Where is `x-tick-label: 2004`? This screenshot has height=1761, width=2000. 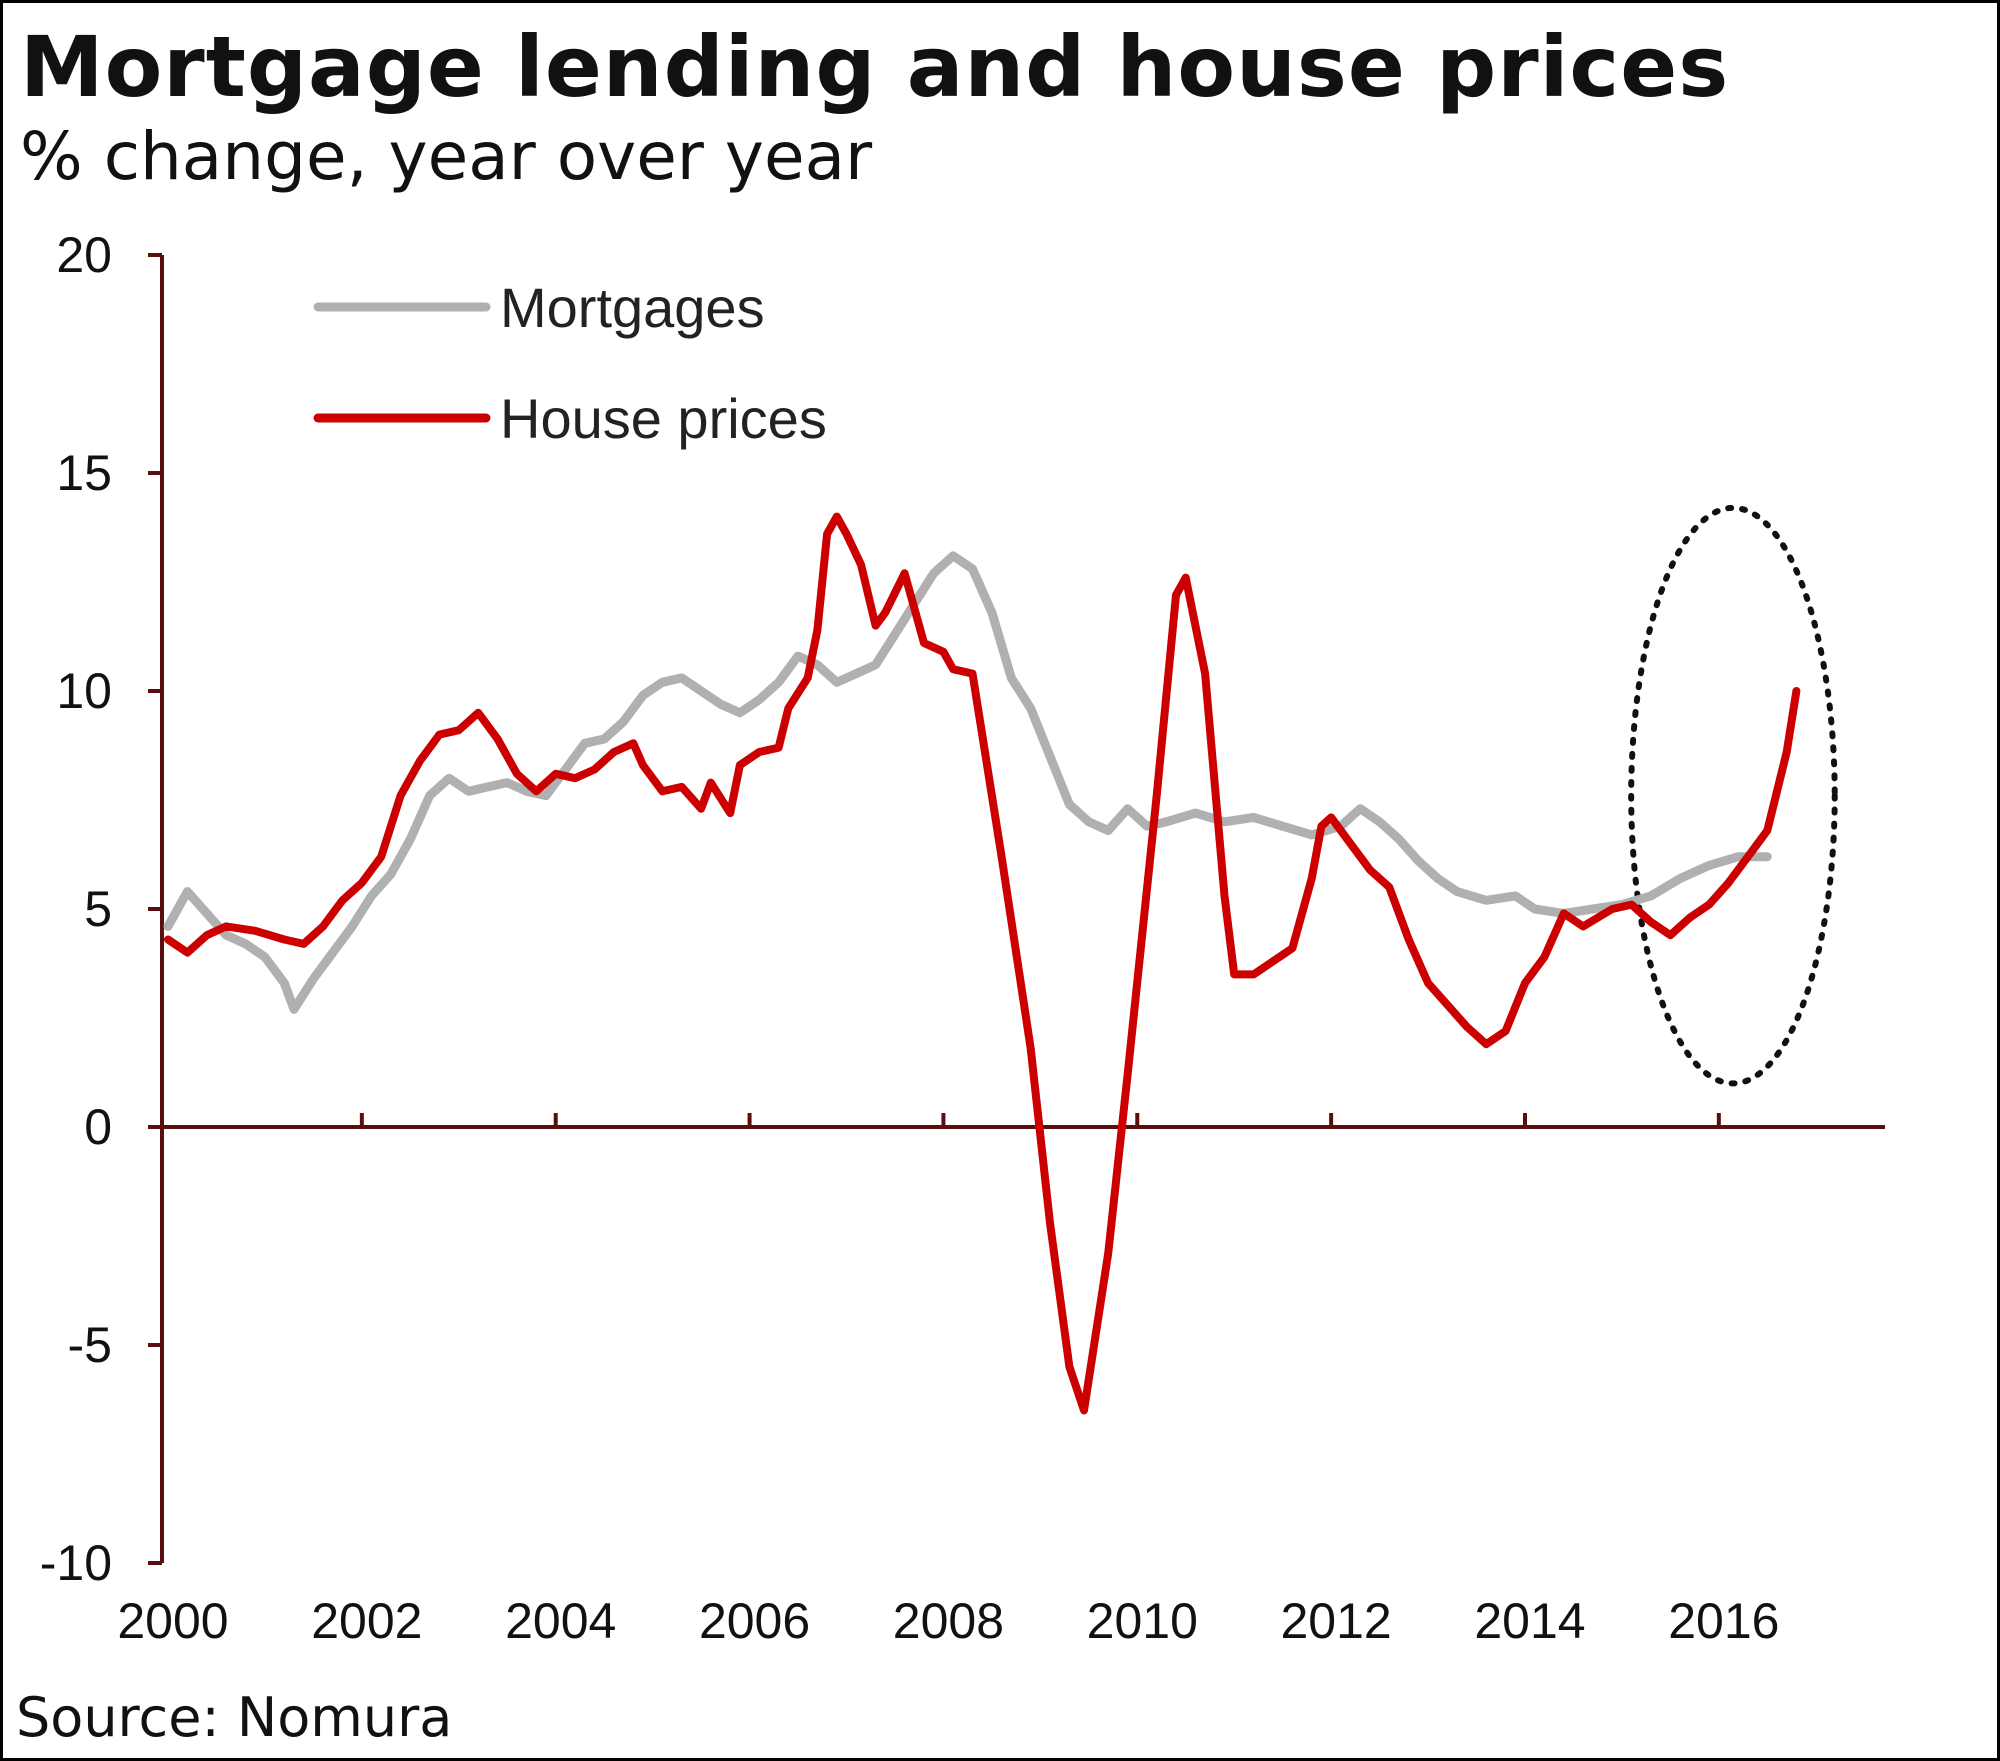 x-tick-label: 2004 is located at coordinates (560, 1621).